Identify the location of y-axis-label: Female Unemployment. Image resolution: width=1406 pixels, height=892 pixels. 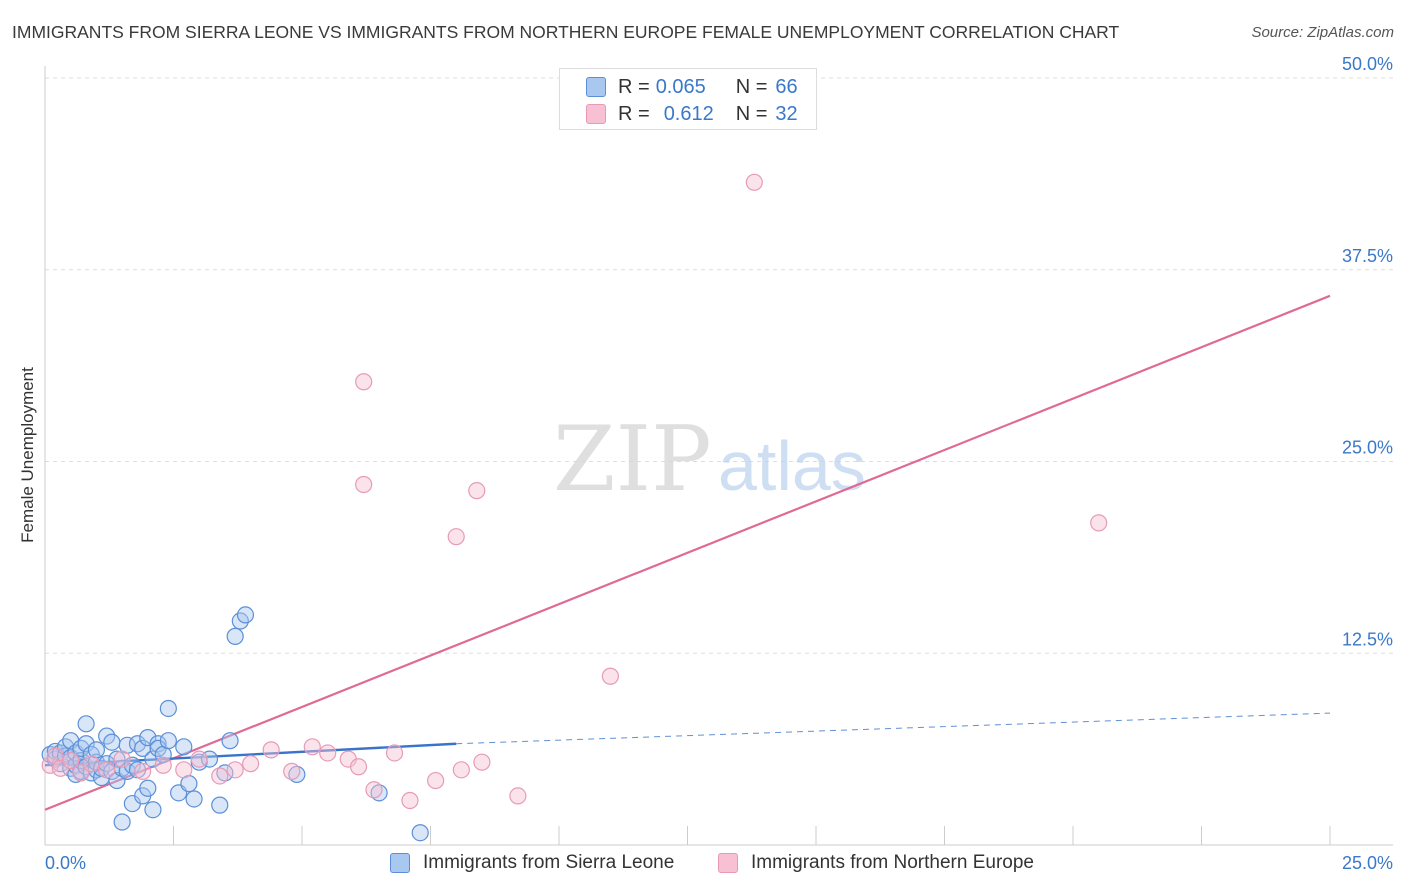
(27, 455).